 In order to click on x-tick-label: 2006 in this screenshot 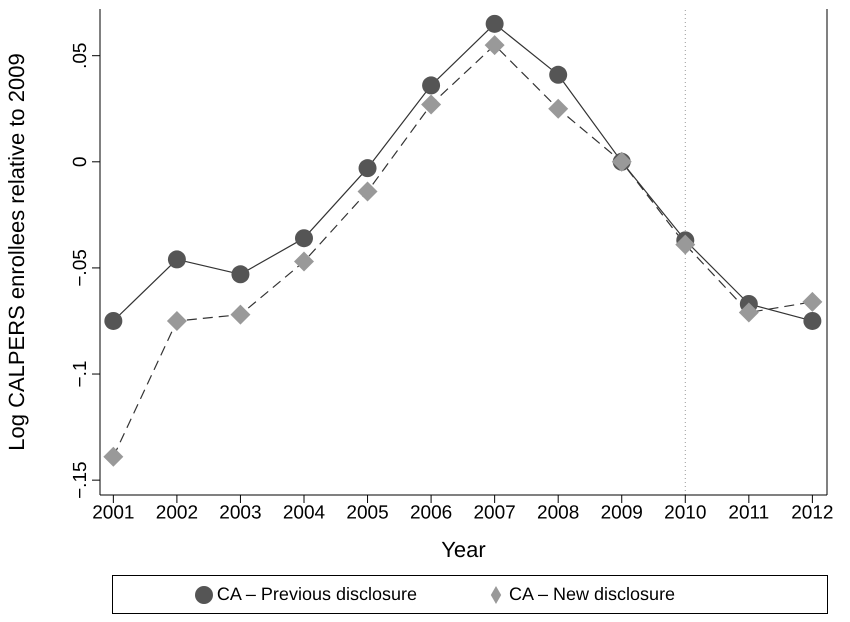, I will do `click(431, 513)`.